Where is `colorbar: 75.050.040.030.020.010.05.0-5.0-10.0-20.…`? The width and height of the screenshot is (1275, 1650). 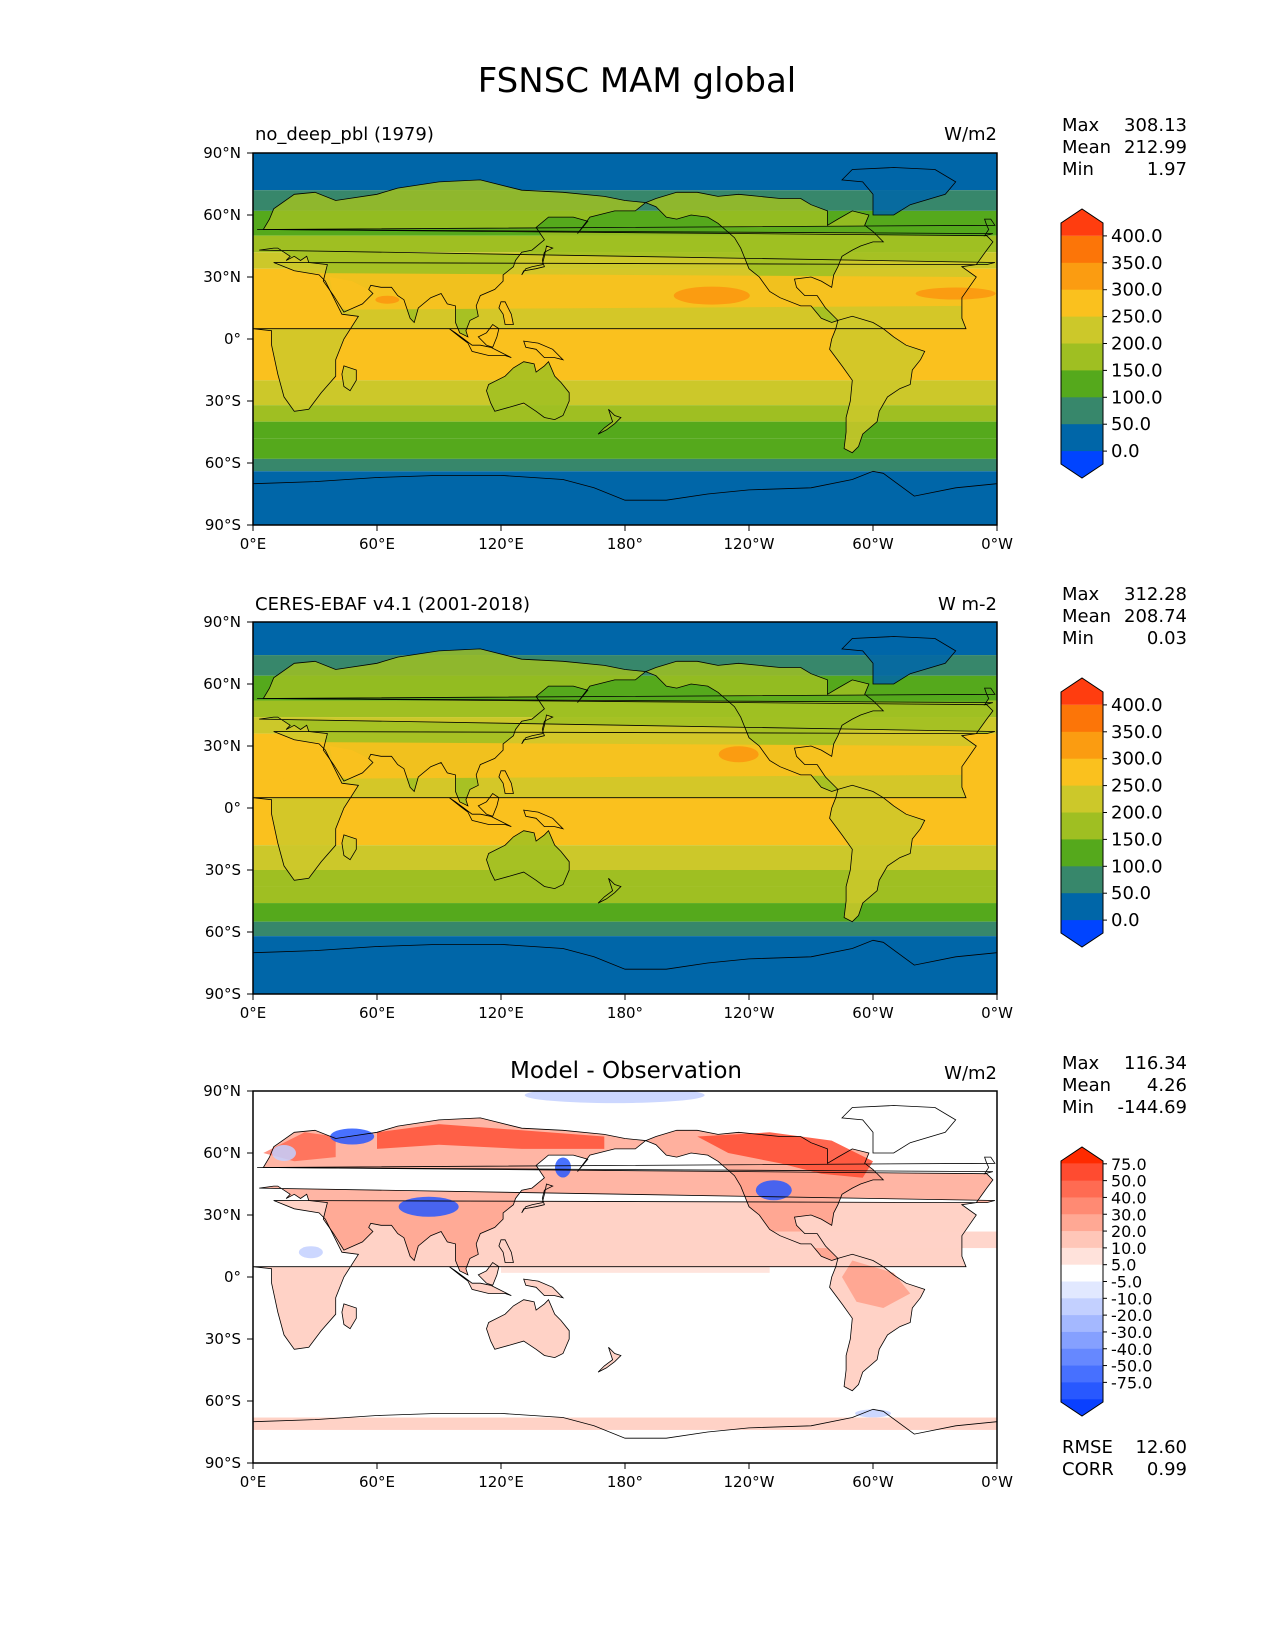 colorbar: 75.050.040.030.020.010.05.0-5.0-10.0-20.… is located at coordinates (1106, 1281).